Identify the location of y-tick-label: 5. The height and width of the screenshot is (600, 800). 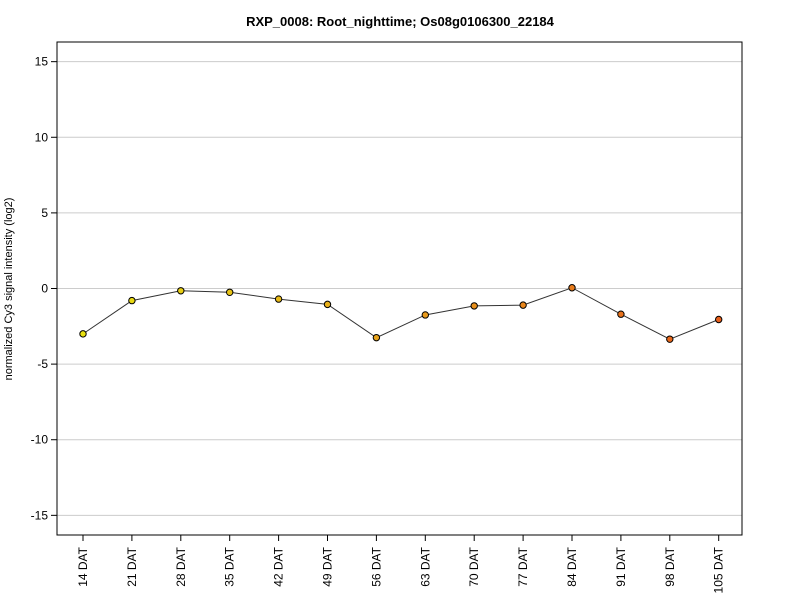
(44, 213).